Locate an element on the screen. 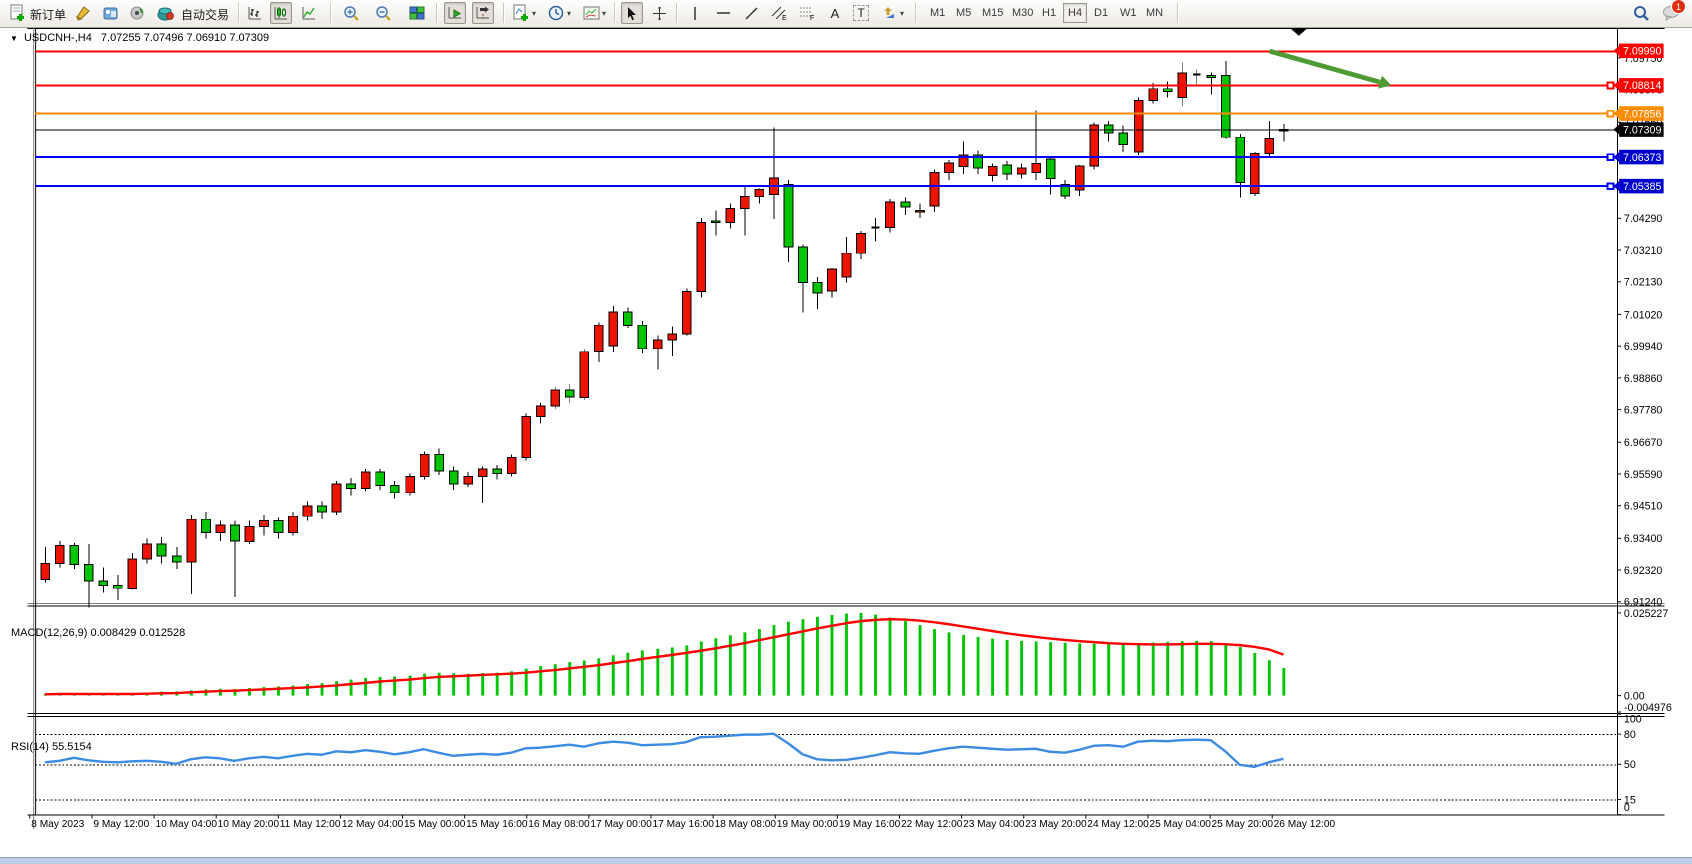  tile-windows-button is located at coordinates (417, 13).